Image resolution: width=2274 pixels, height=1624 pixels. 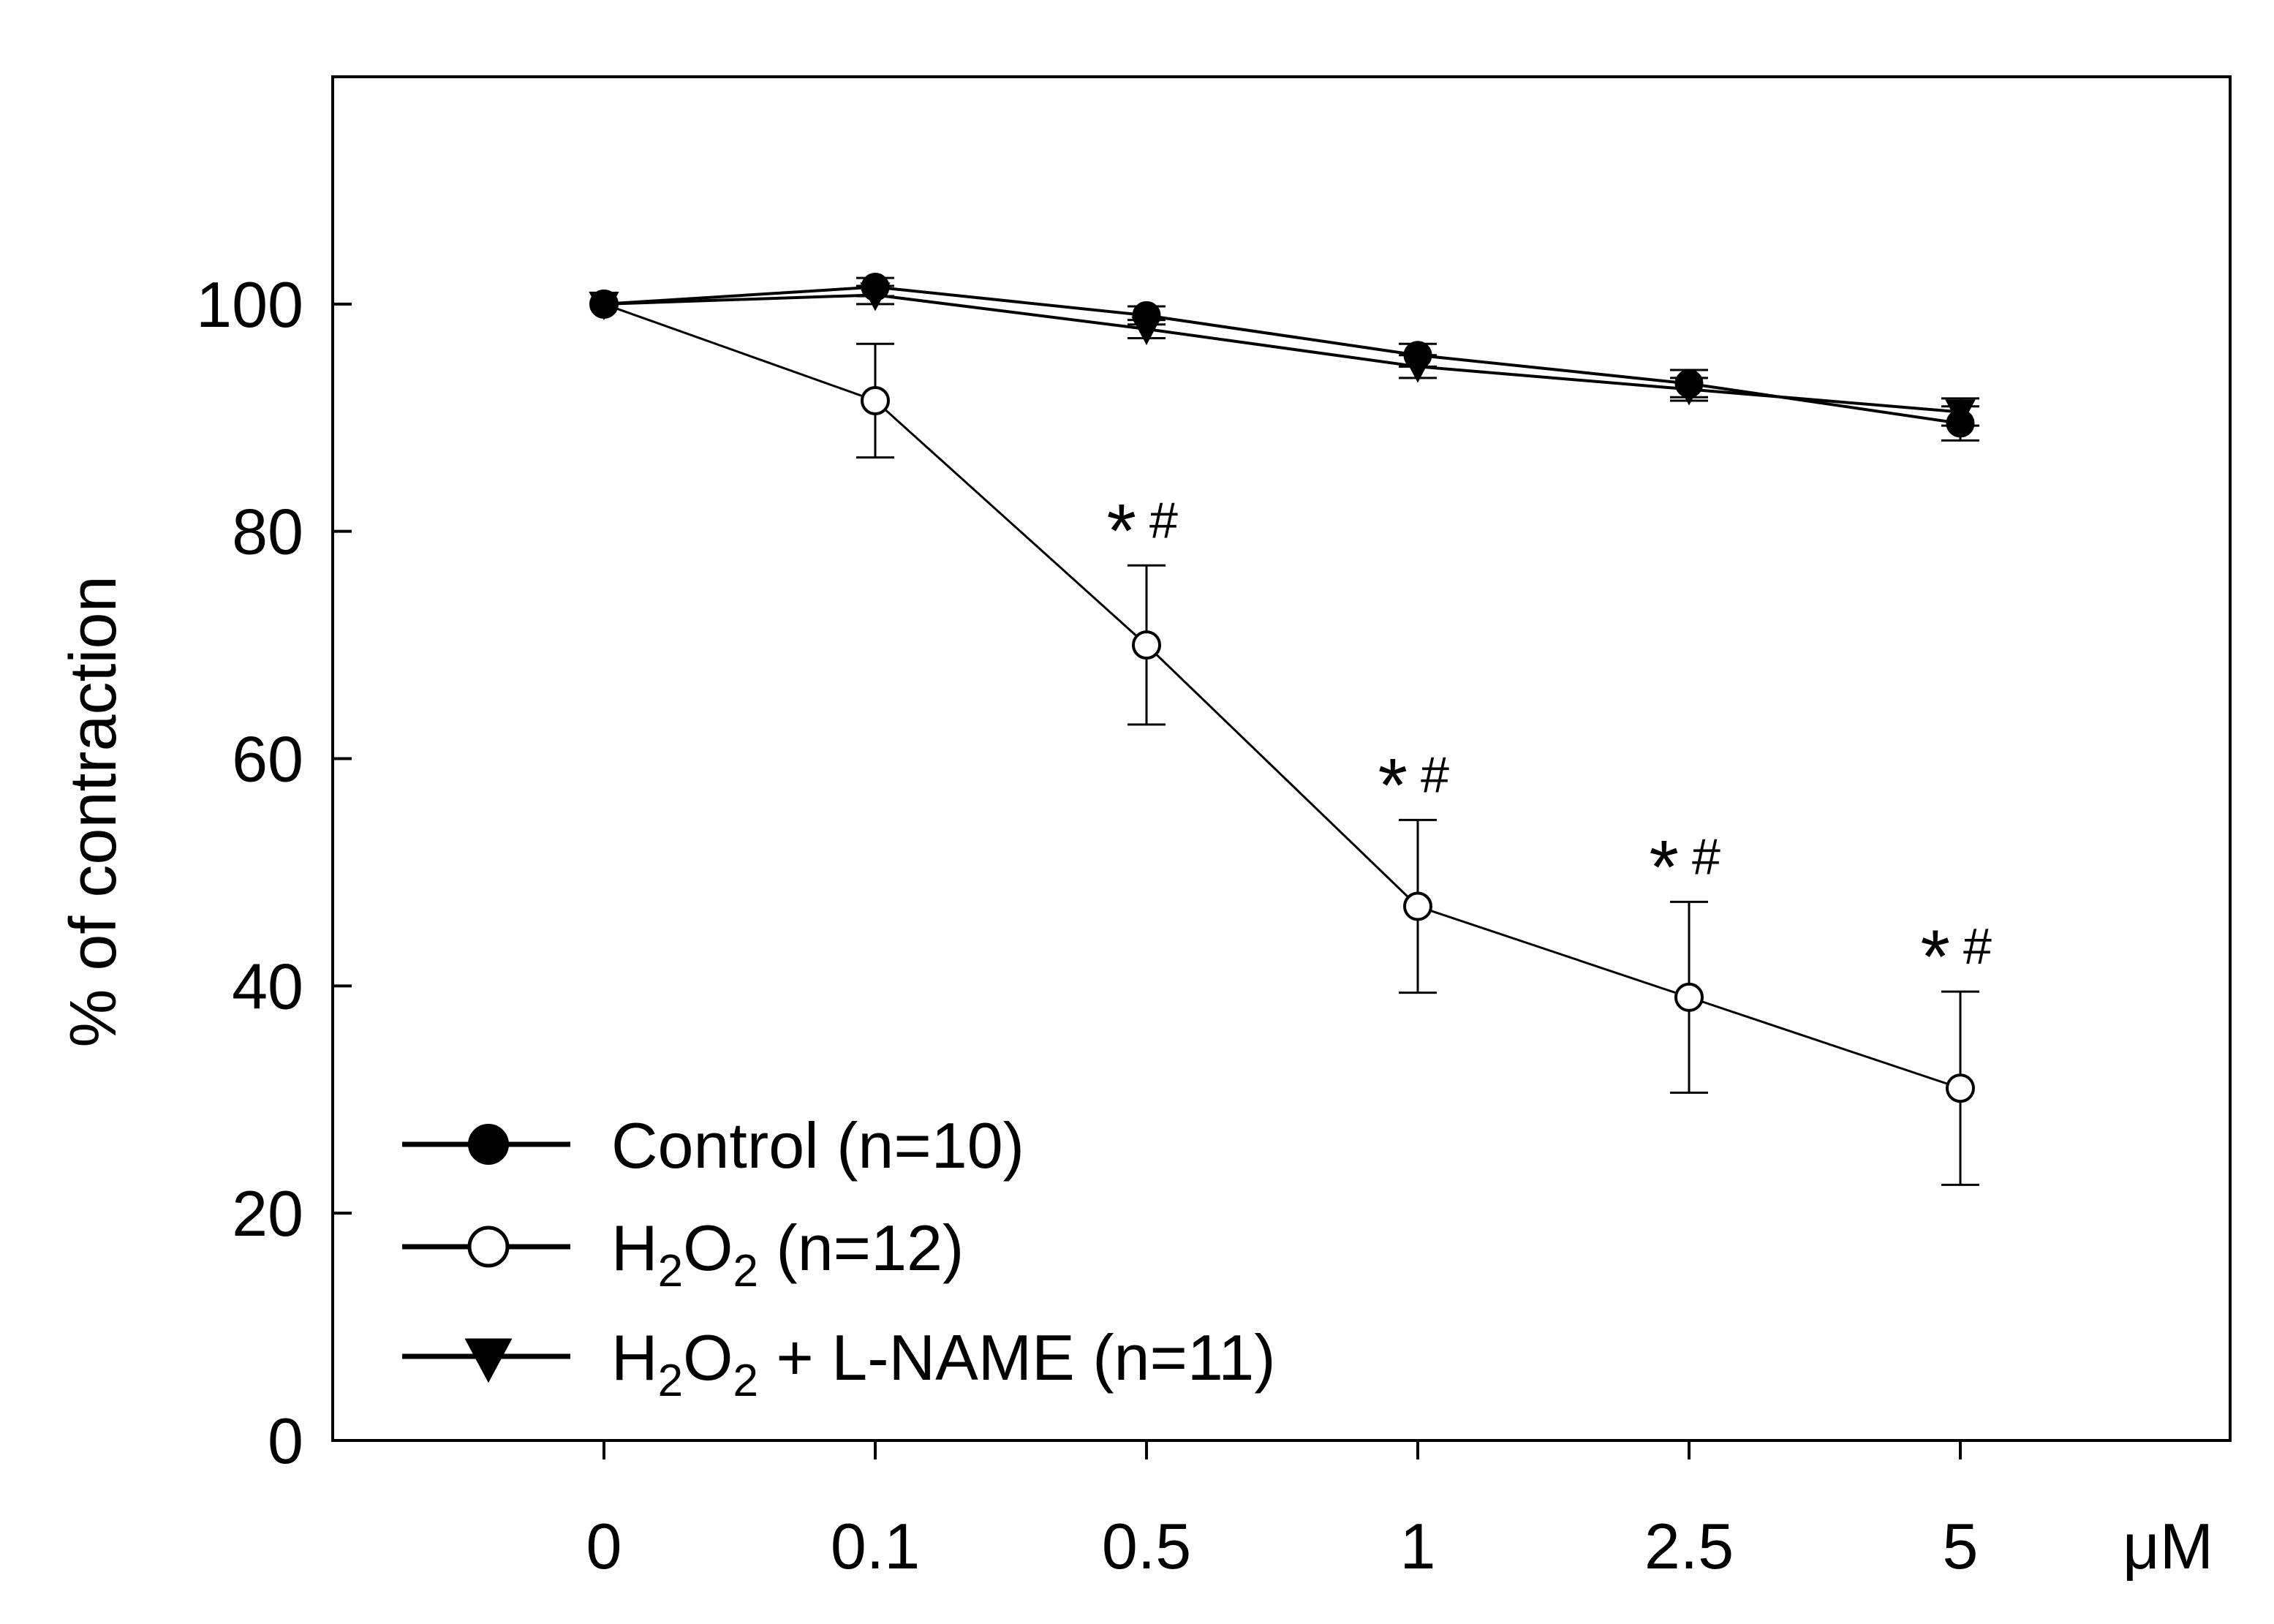 I want to click on series-control, so click(x=1284, y=357).